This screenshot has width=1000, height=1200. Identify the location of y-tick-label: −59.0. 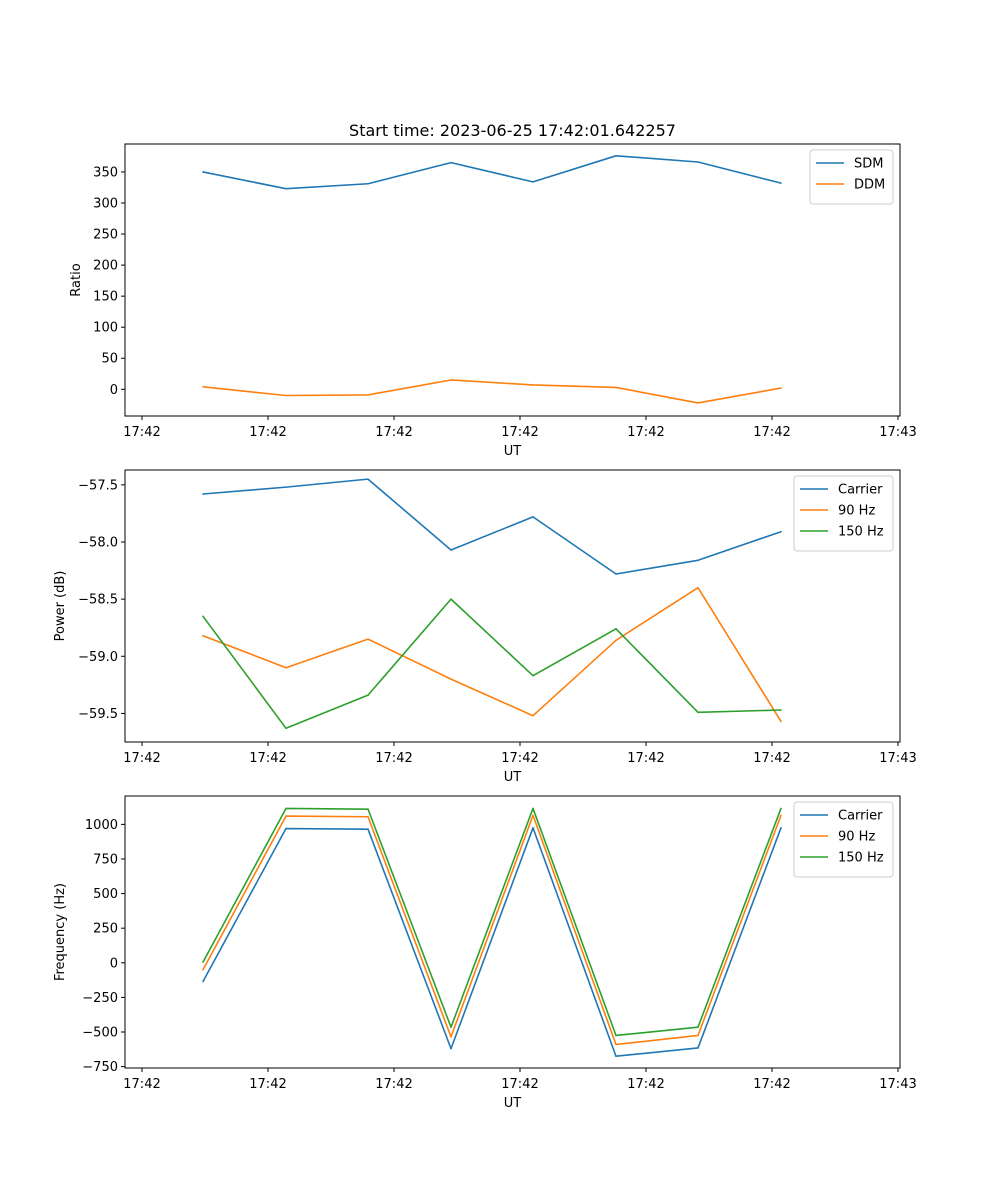
(98, 657).